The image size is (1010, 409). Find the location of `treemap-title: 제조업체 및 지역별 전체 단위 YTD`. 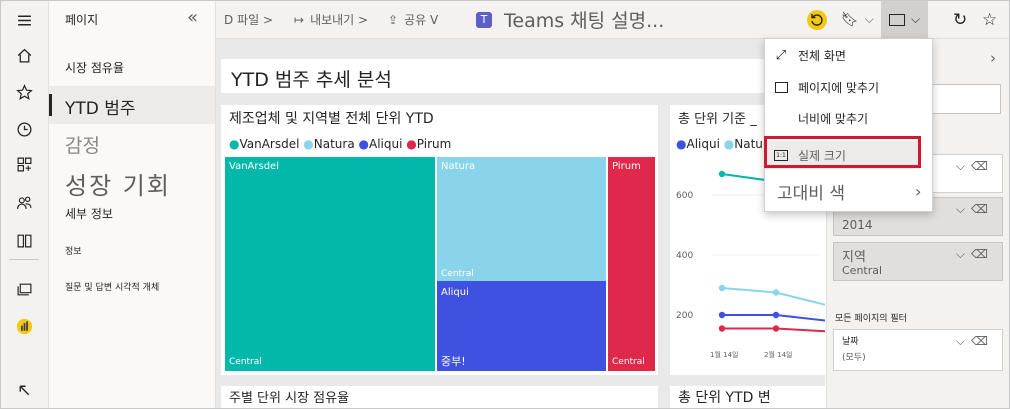

treemap-title: 제조업체 및 지역별 전체 단위 YTD is located at coordinates (331, 119).